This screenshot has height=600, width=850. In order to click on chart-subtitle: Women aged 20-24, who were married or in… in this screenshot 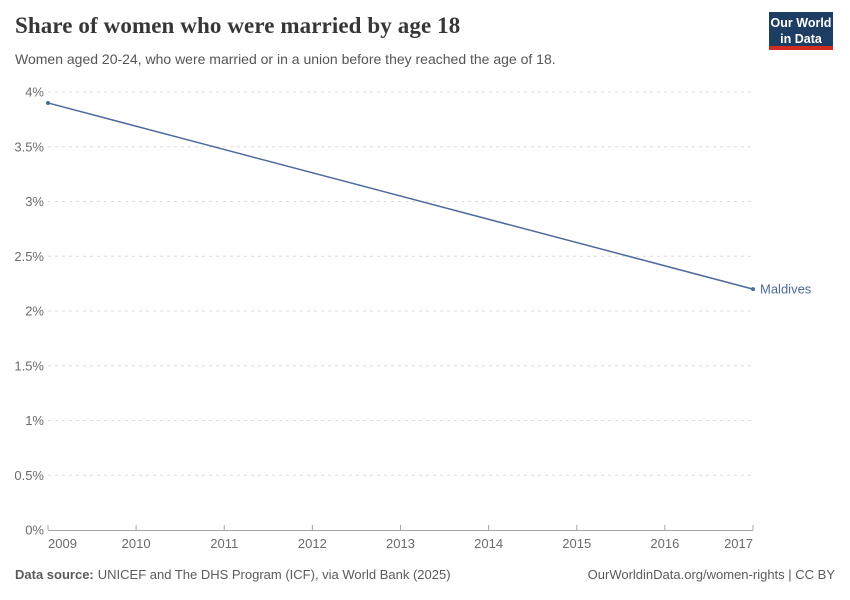, I will do `click(285, 59)`.